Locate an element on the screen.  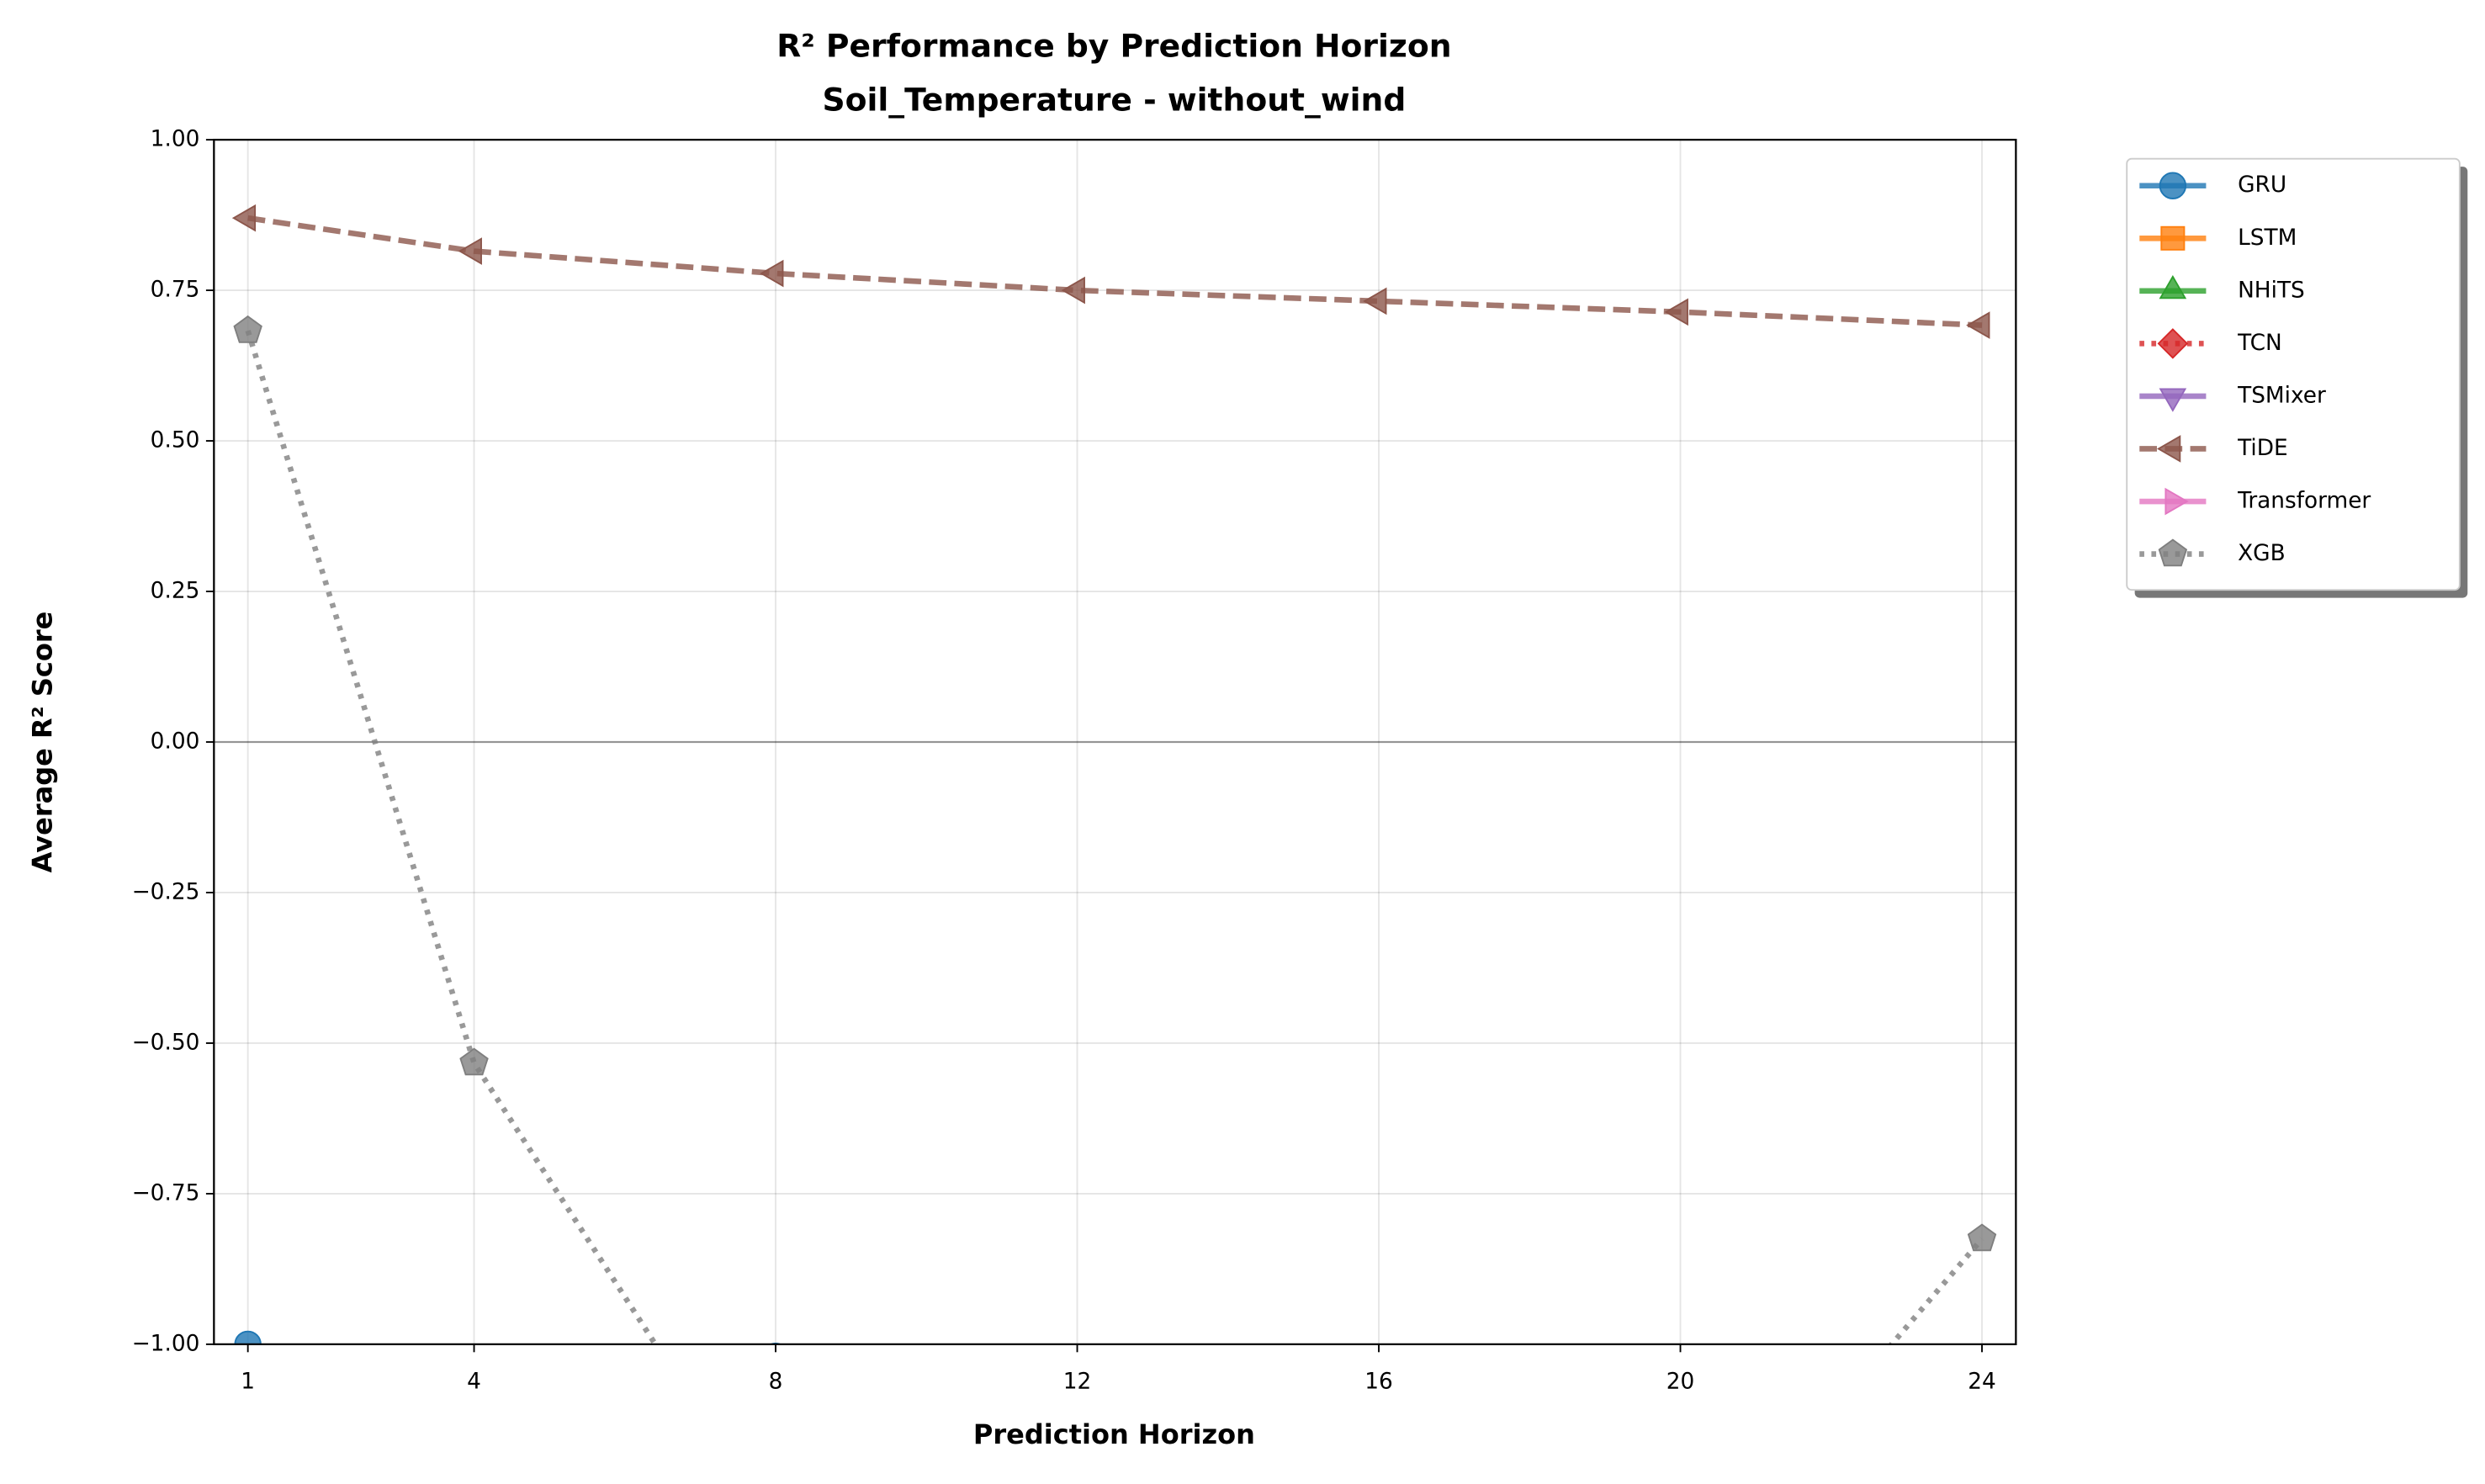
chart-subtitle: Soil_Temperature - without_wind is located at coordinates (1114, 99).